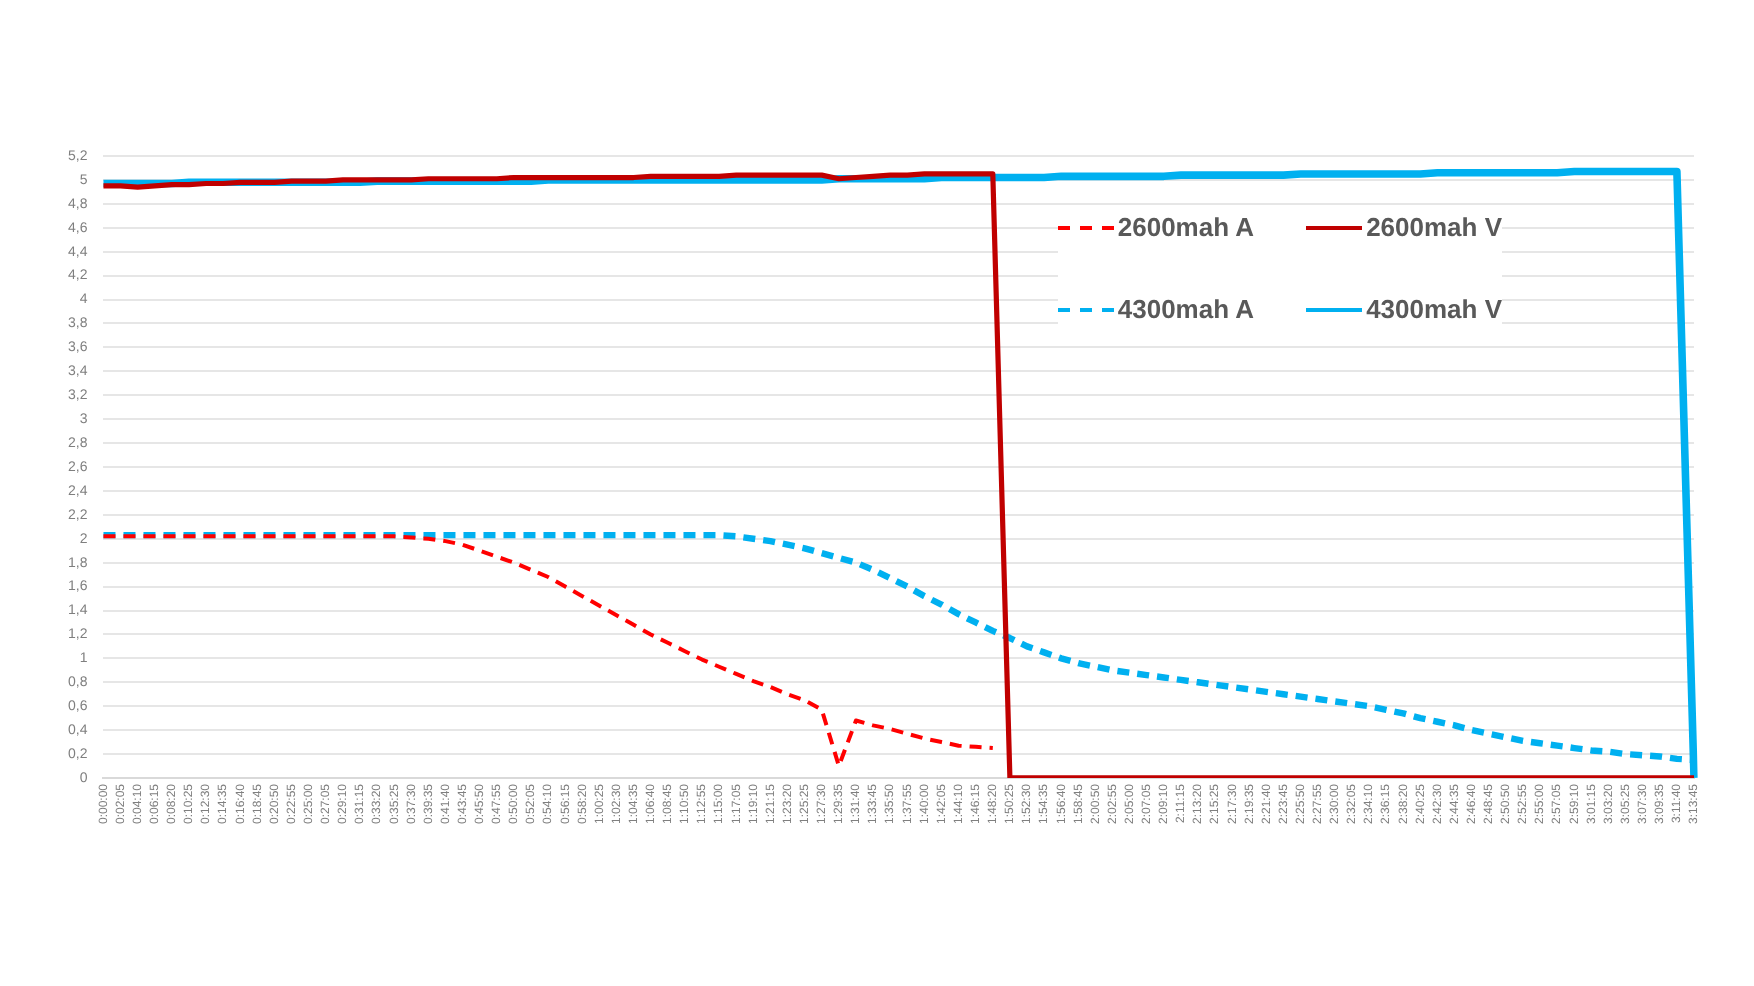 The width and height of the screenshot is (1754, 986). I want to click on legend-label: 2600mah V, so click(1434, 227).